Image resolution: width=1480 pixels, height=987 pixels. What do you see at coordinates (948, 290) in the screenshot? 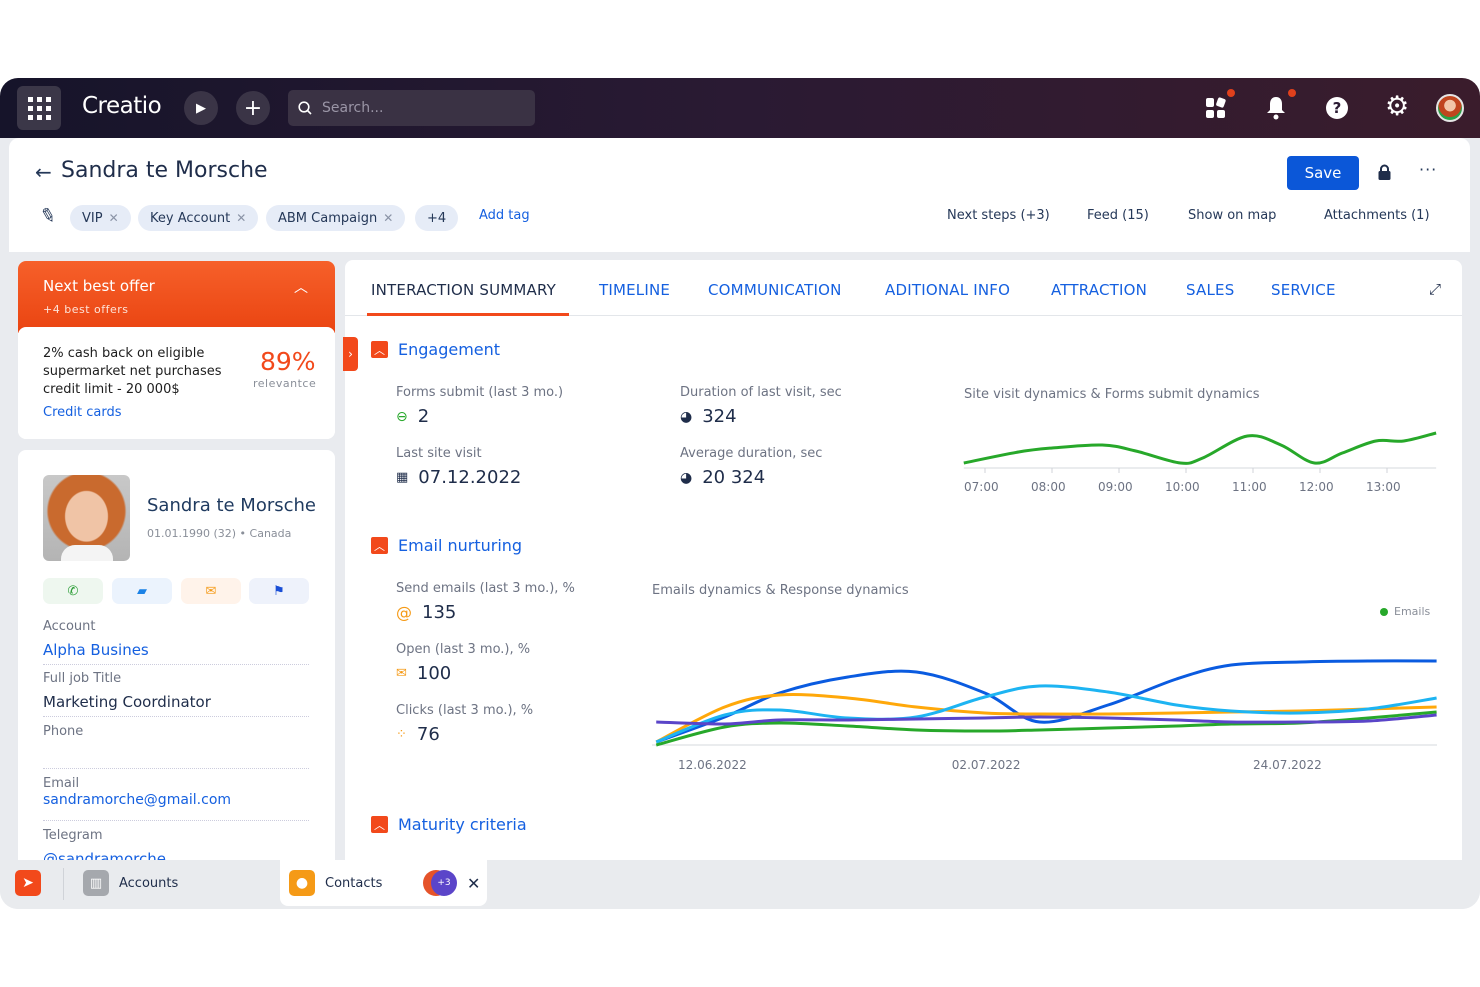
I see `tab-additional-info: ADITIONAL INFO` at bounding box center [948, 290].